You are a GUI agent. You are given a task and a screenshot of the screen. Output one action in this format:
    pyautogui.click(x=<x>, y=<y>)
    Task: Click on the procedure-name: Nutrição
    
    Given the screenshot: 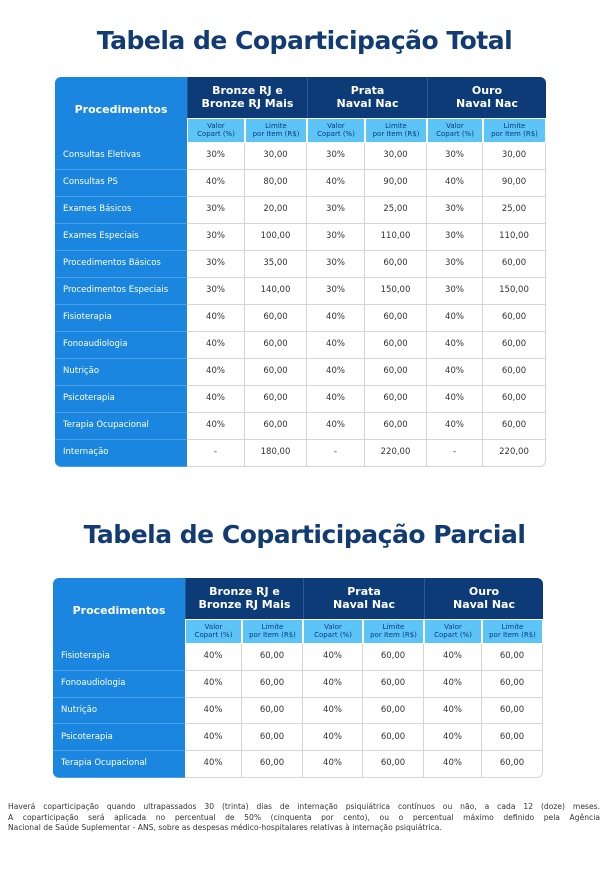 What is the action you would take?
    pyautogui.click(x=121, y=372)
    